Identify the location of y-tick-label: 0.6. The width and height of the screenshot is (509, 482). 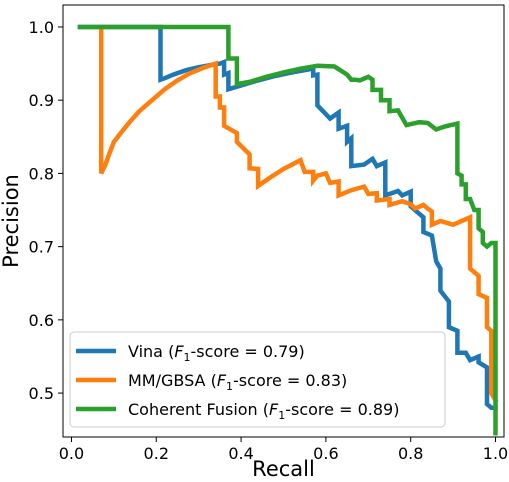
(41, 320).